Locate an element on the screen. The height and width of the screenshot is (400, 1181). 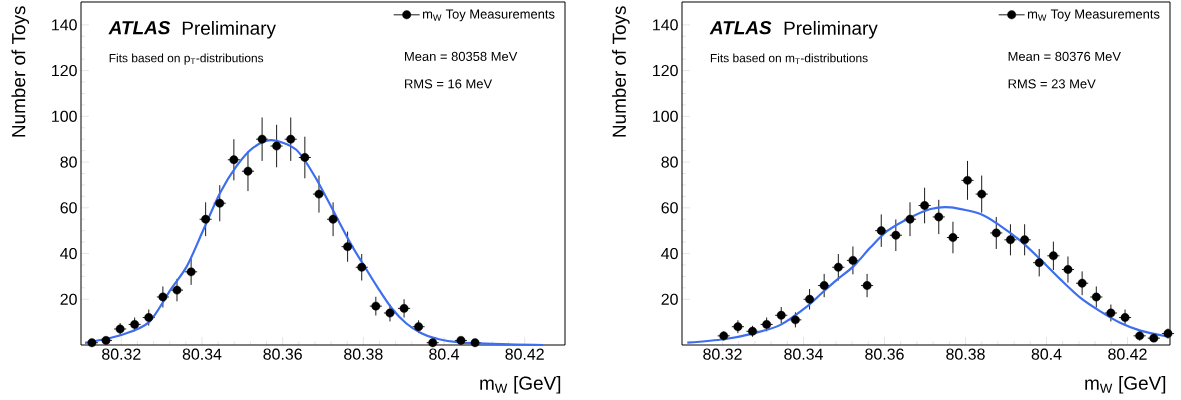
annotation: Mean = 80358 MeV is located at coordinates (461, 56).